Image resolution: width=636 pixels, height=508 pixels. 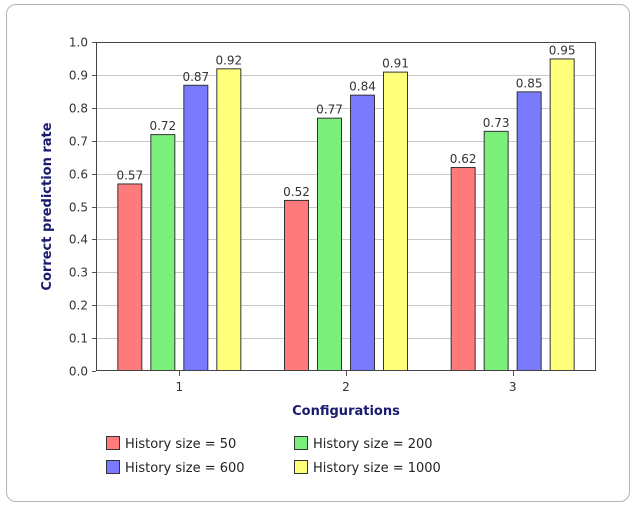 What do you see at coordinates (195, 77) in the screenshot?
I see `data-label: 0.87` at bounding box center [195, 77].